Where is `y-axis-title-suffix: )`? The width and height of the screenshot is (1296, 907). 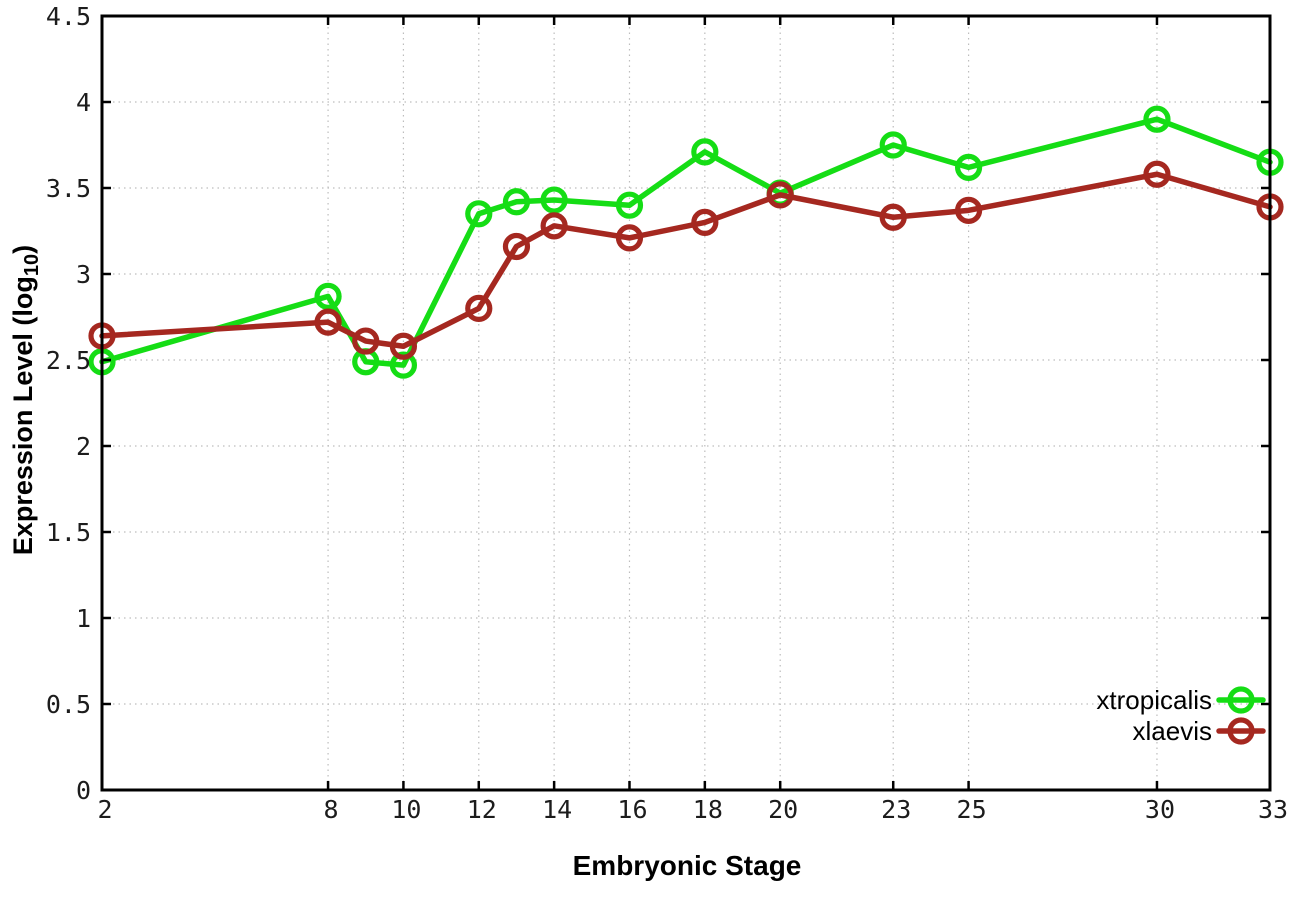 y-axis-title-suffix: ) is located at coordinates (22, 249).